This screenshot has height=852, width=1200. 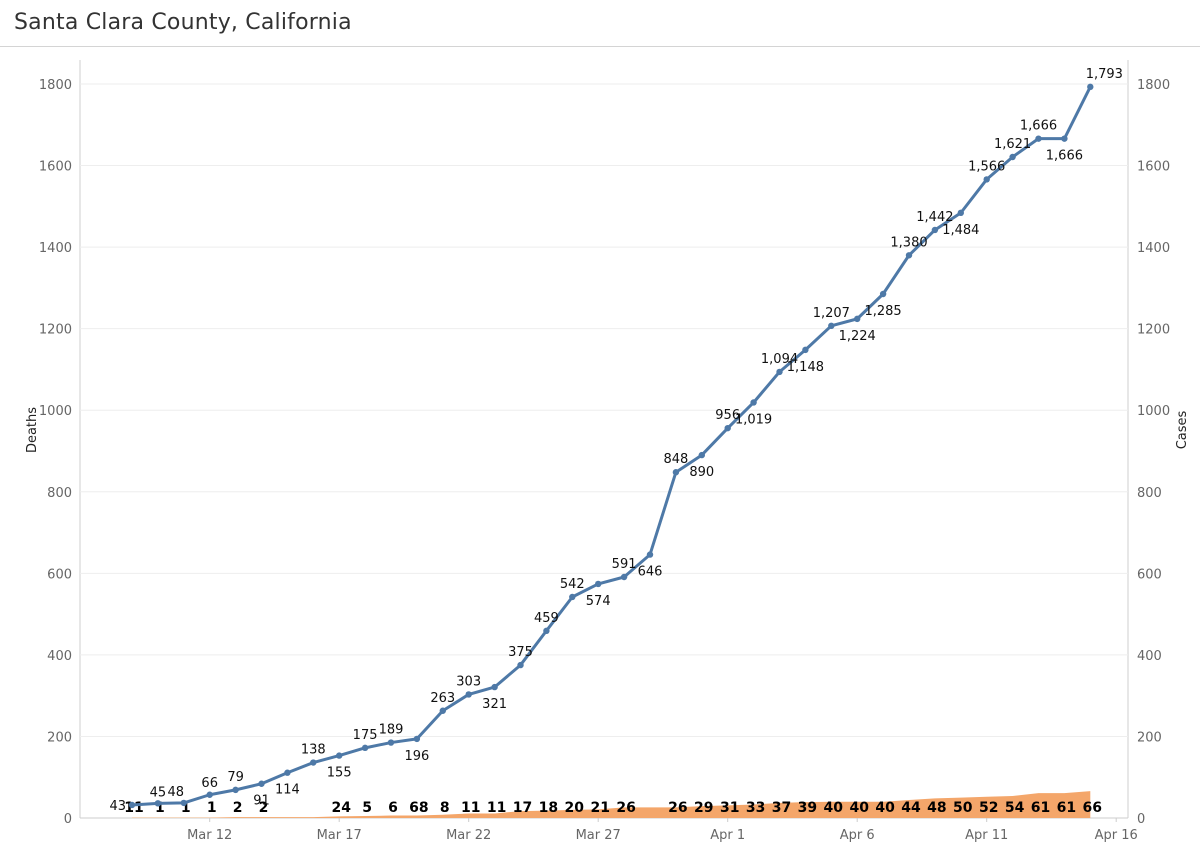 What do you see at coordinates (209, 835) in the screenshot?
I see `x-tick-label: Mar 12` at bounding box center [209, 835].